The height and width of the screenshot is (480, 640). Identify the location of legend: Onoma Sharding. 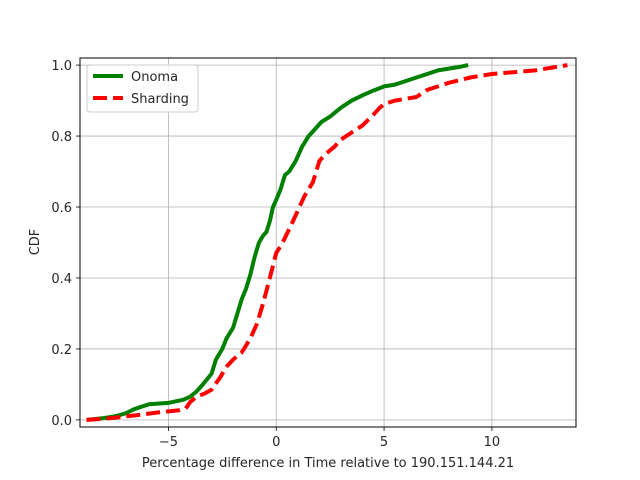
(142, 88).